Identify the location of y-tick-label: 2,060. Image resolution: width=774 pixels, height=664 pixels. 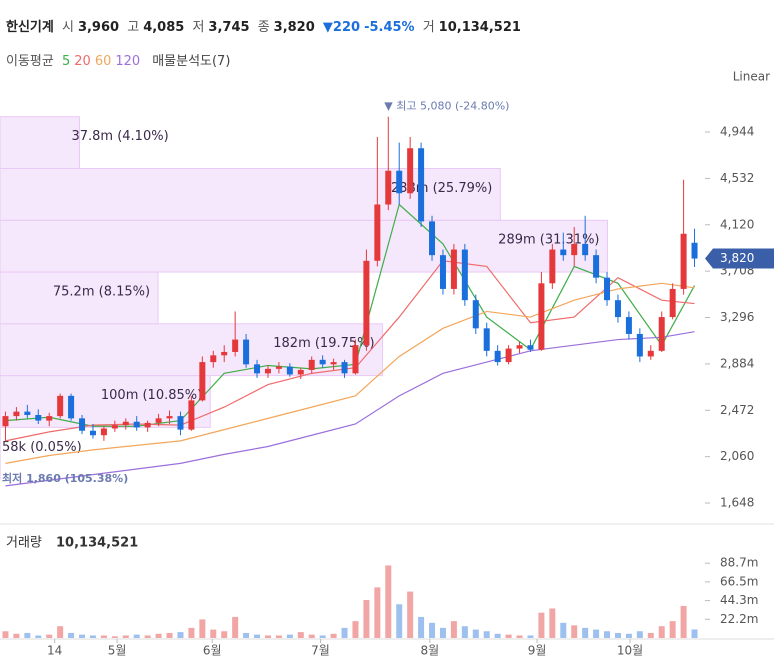
(737, 456).